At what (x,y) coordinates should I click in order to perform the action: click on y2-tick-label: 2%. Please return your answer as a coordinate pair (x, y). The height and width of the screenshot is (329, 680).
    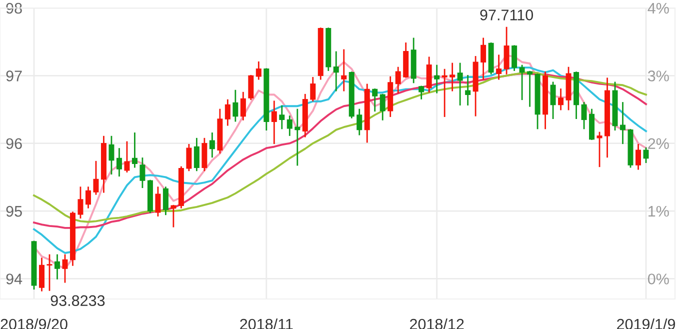
    Looking at the image, I should click on (658, 143).